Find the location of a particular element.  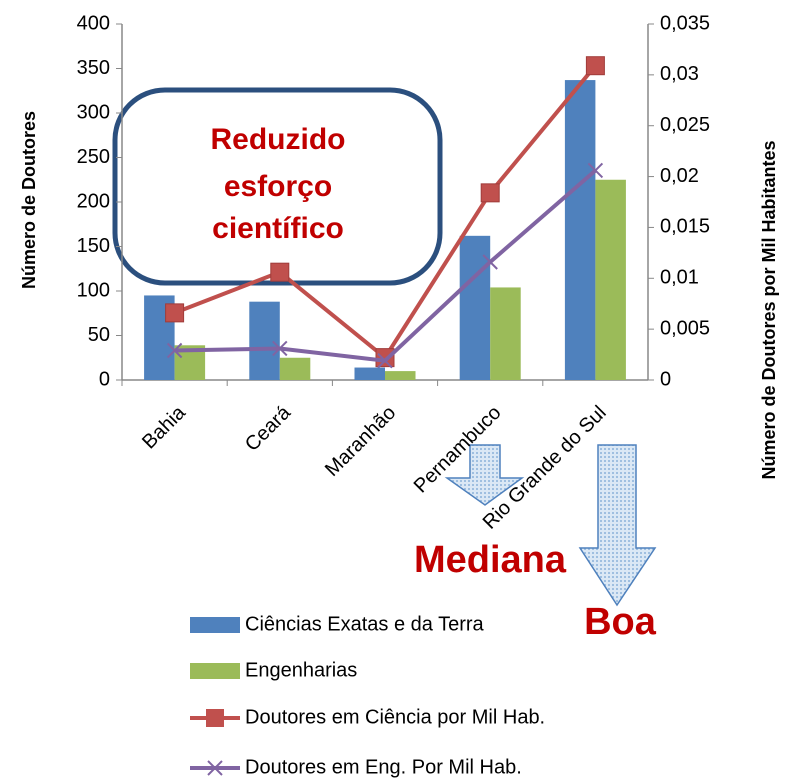

legend-label: Ciências Exatas e da Terra is located at coordinates (365, 624).